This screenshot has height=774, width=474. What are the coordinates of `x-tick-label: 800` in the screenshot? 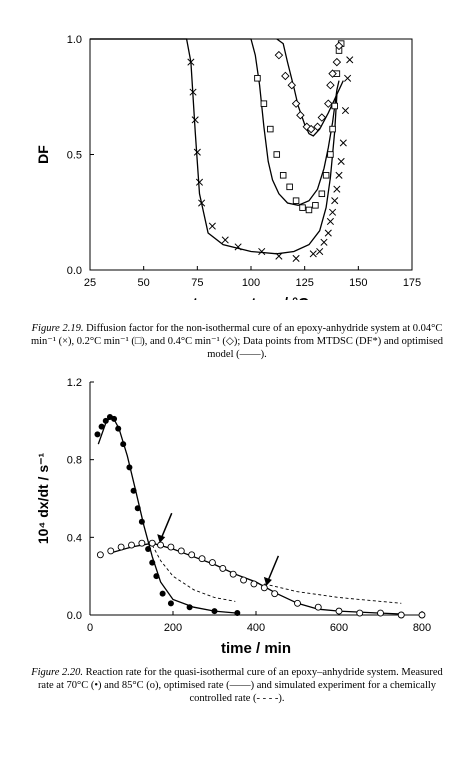 It's located at (422, 628).